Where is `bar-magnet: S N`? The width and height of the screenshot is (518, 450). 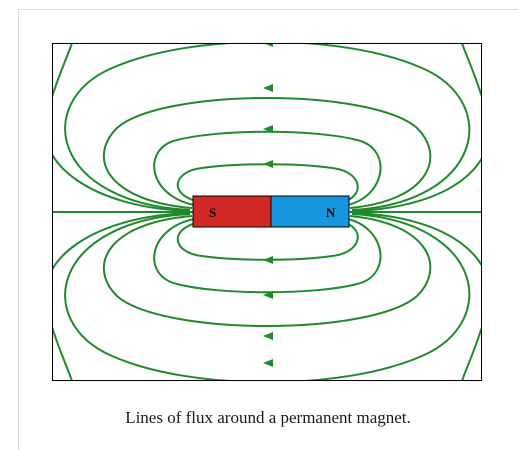
bar-magnet: S N is located at coordinates (271, 211).